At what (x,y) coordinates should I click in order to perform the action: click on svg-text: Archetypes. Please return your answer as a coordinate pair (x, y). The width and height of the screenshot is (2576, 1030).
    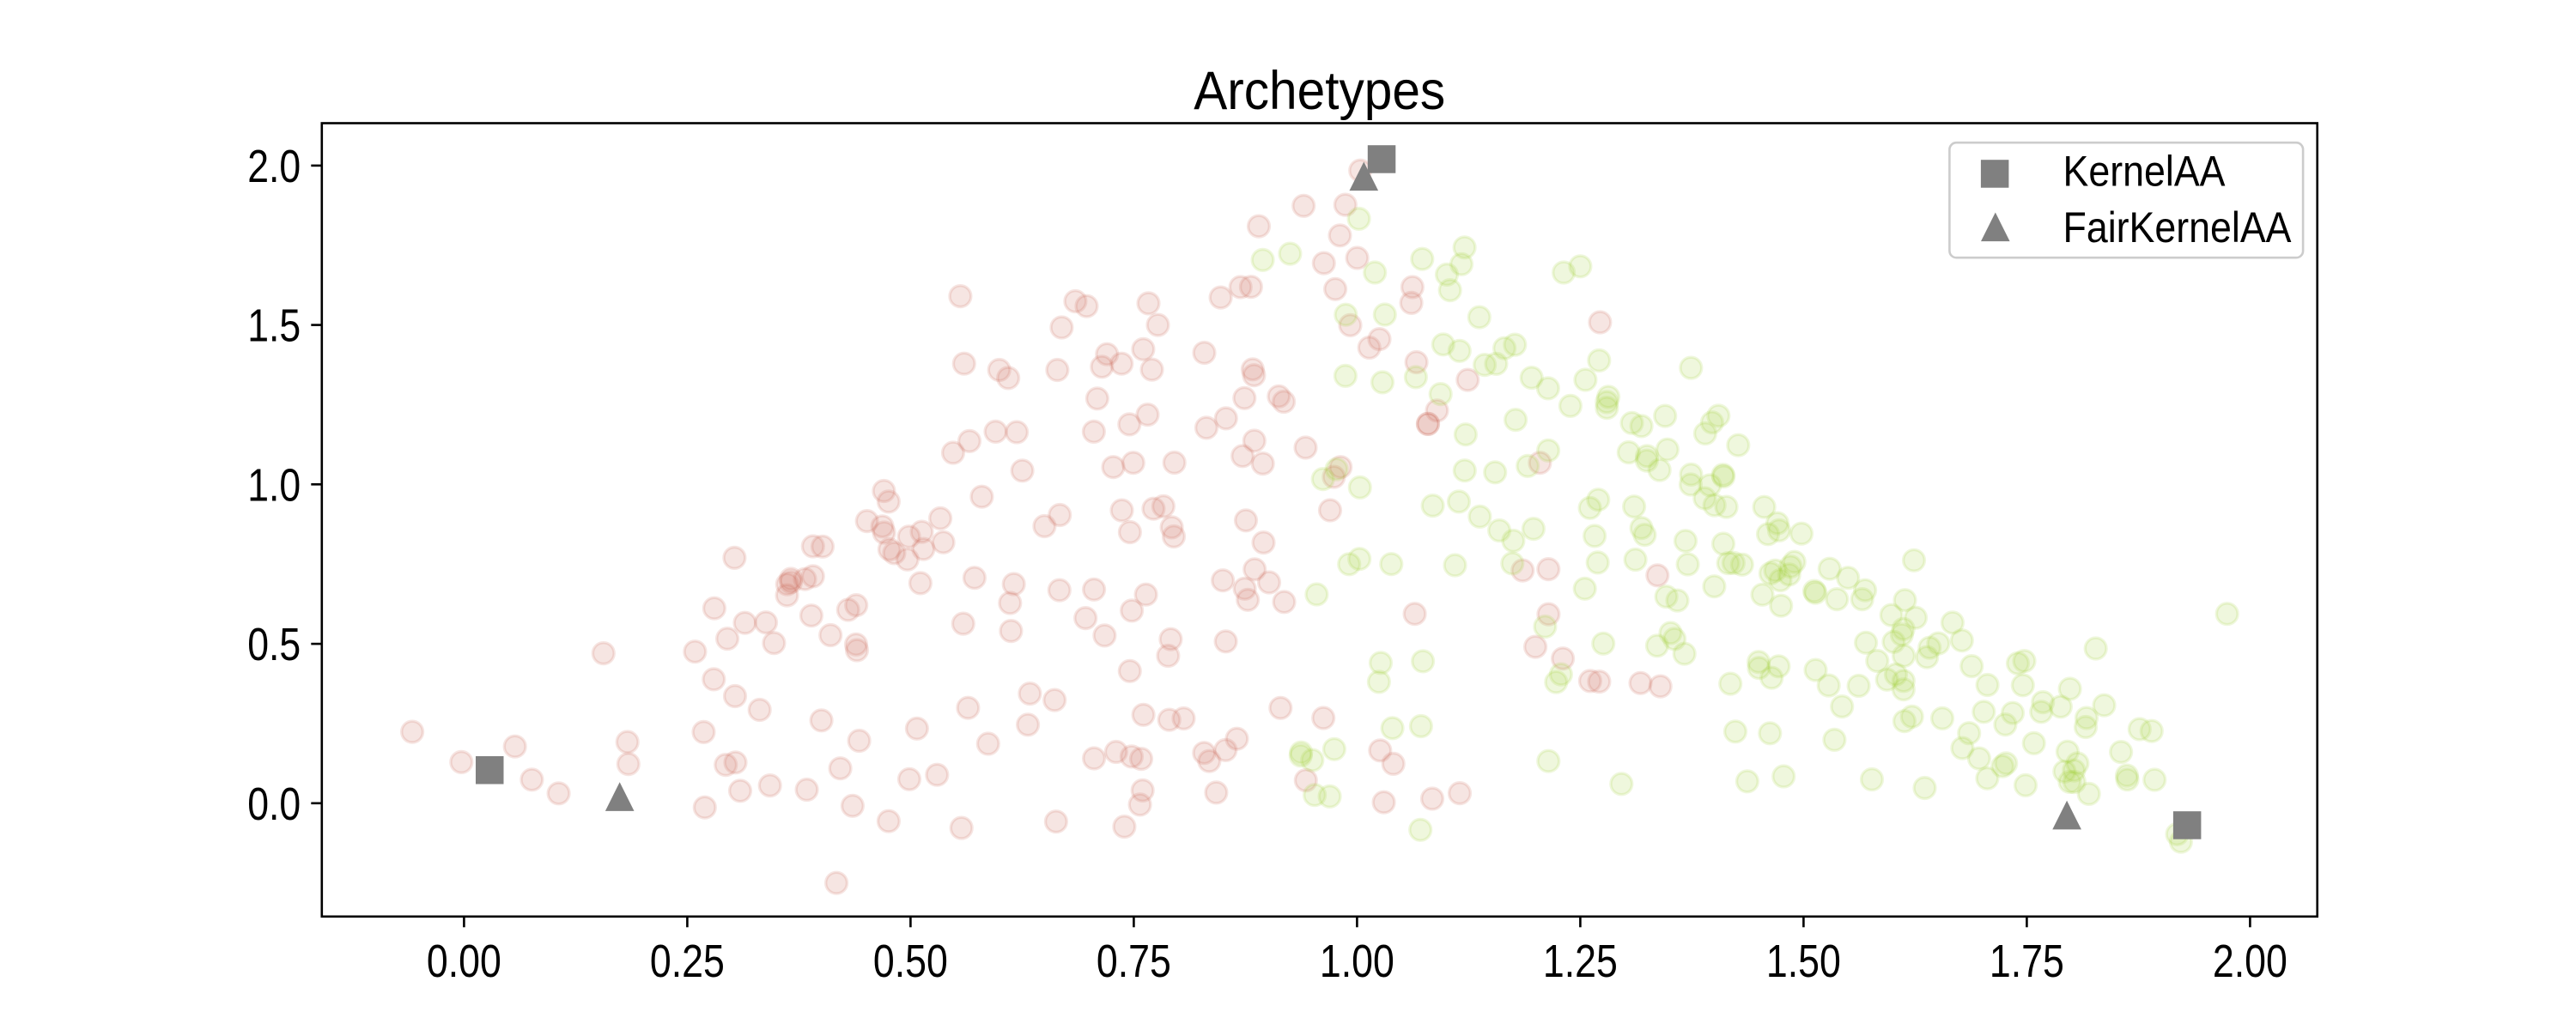
    Looking at the image, I should click on (1319, 91).